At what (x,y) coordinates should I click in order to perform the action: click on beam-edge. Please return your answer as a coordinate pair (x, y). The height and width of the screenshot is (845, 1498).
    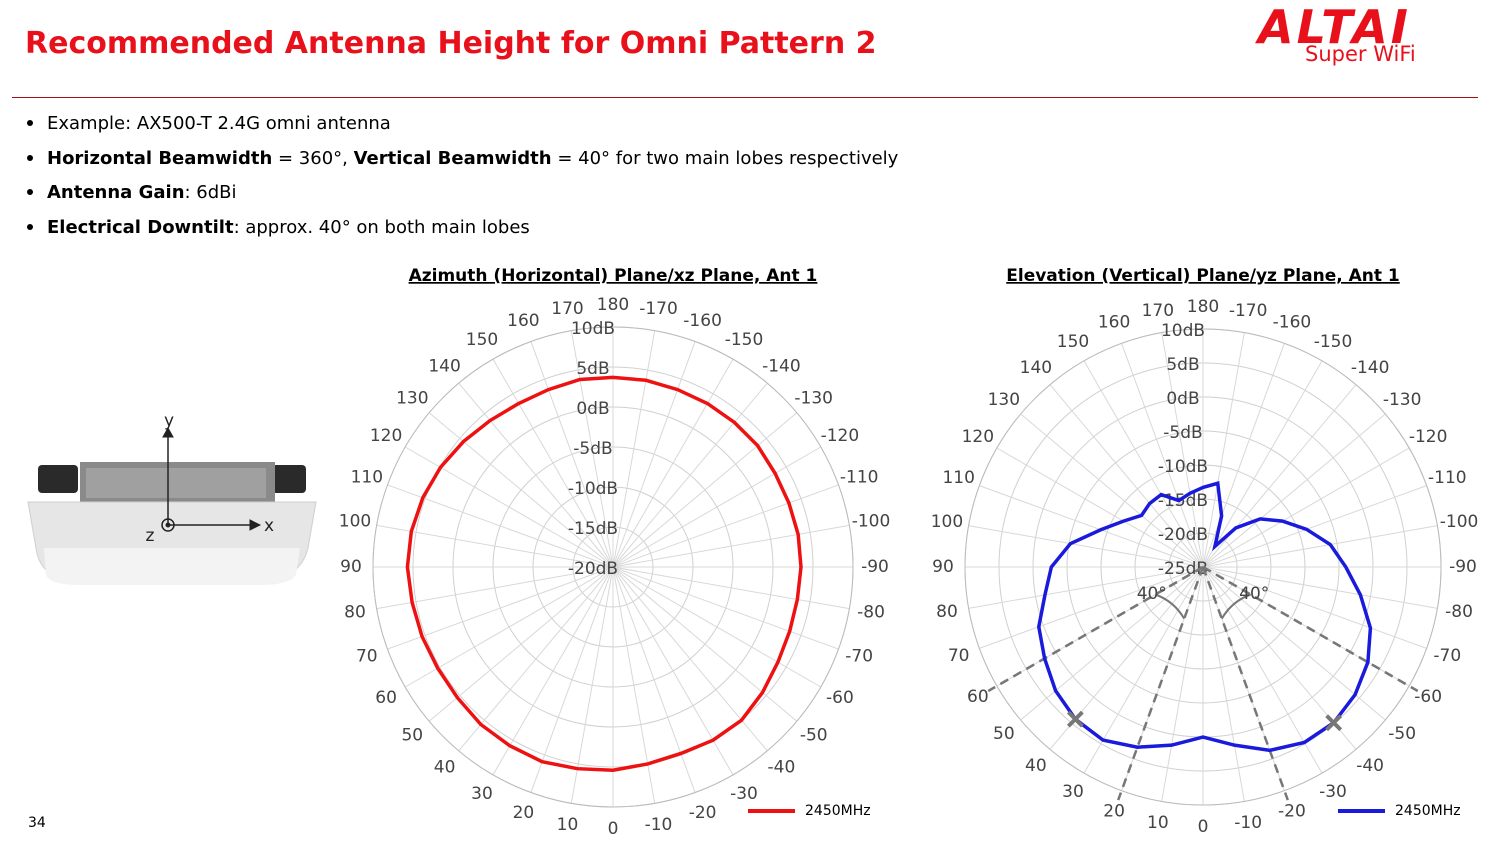
    Looking at the image, I should click on (1161, 683).